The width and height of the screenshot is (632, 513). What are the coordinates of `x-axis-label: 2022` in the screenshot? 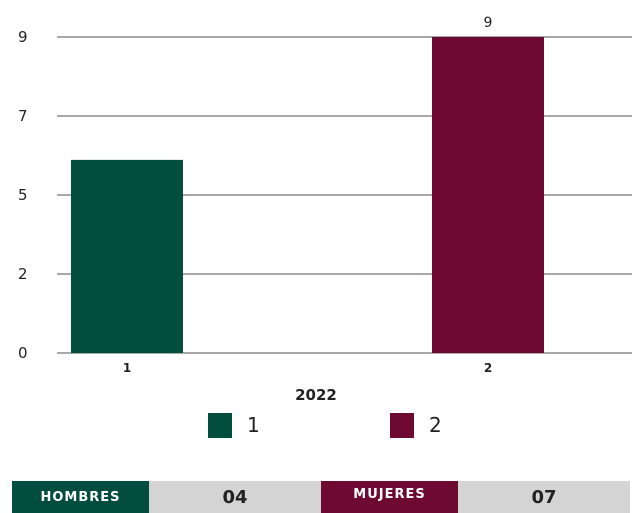 It's located at (316, 395).